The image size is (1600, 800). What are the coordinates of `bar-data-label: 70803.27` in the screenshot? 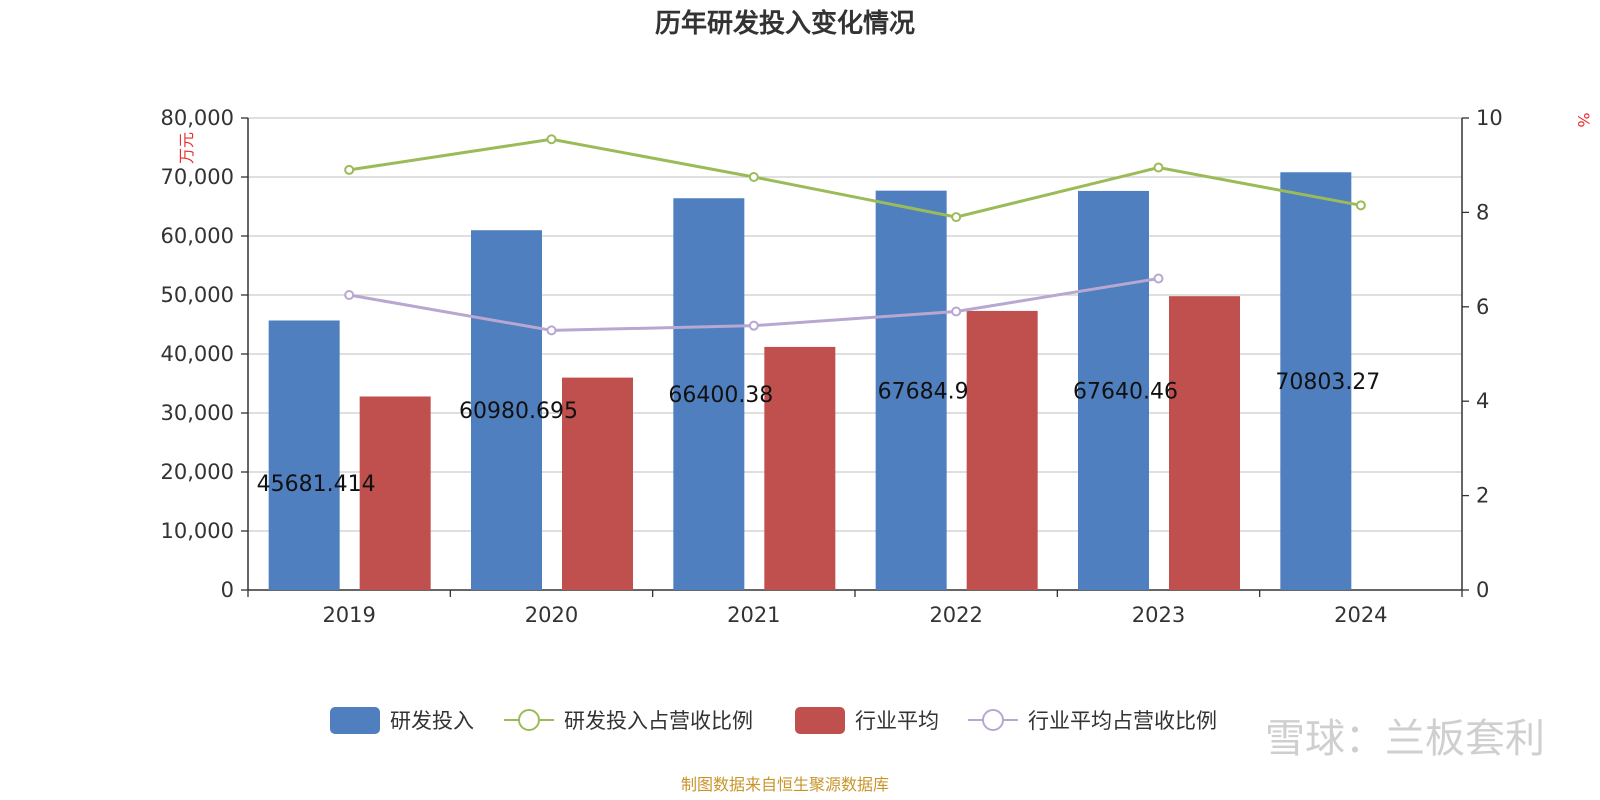 It's located at (1327, 382).